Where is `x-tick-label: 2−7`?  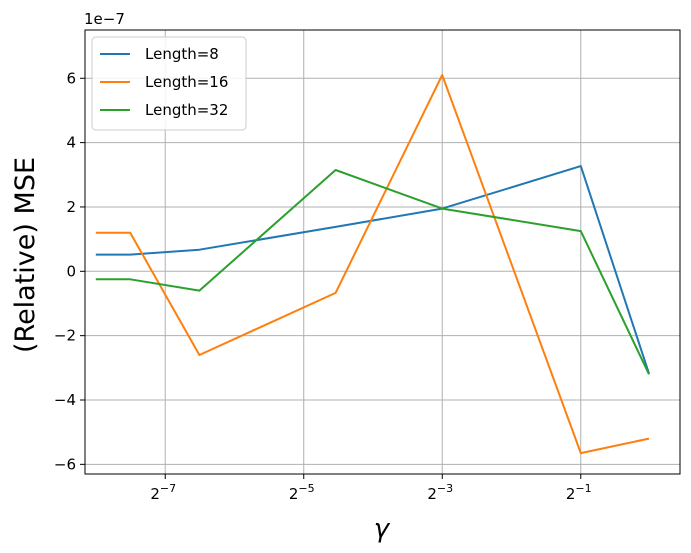
x-tick-label: 2−7 is located at coordinates (163, 492).